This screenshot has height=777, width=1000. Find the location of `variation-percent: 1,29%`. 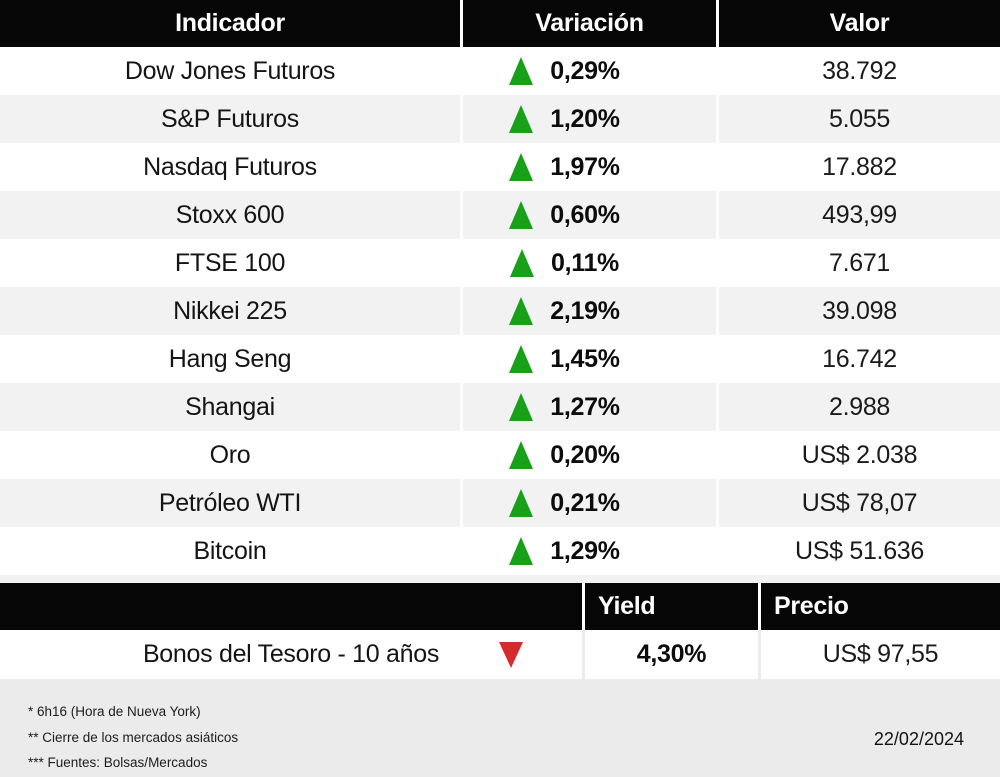

variation-percent: 1,29% is located at coordinates (585, 550).